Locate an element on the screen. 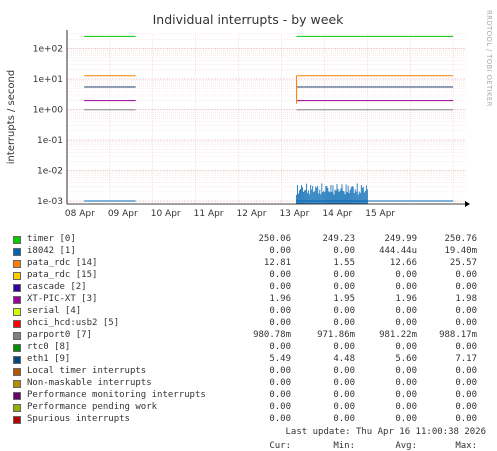 This screenshot has width=497, height=451. legend-value-cur: 1.96 is located at coordinates (280, 299).